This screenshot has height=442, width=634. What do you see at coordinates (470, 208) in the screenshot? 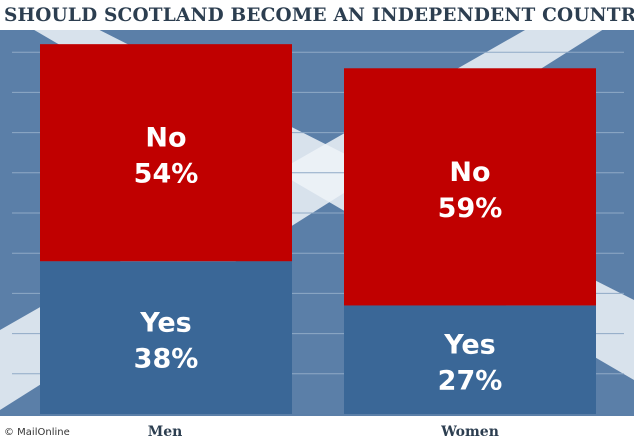
I see `data-label: 59%` at bounding box center [470, 208].